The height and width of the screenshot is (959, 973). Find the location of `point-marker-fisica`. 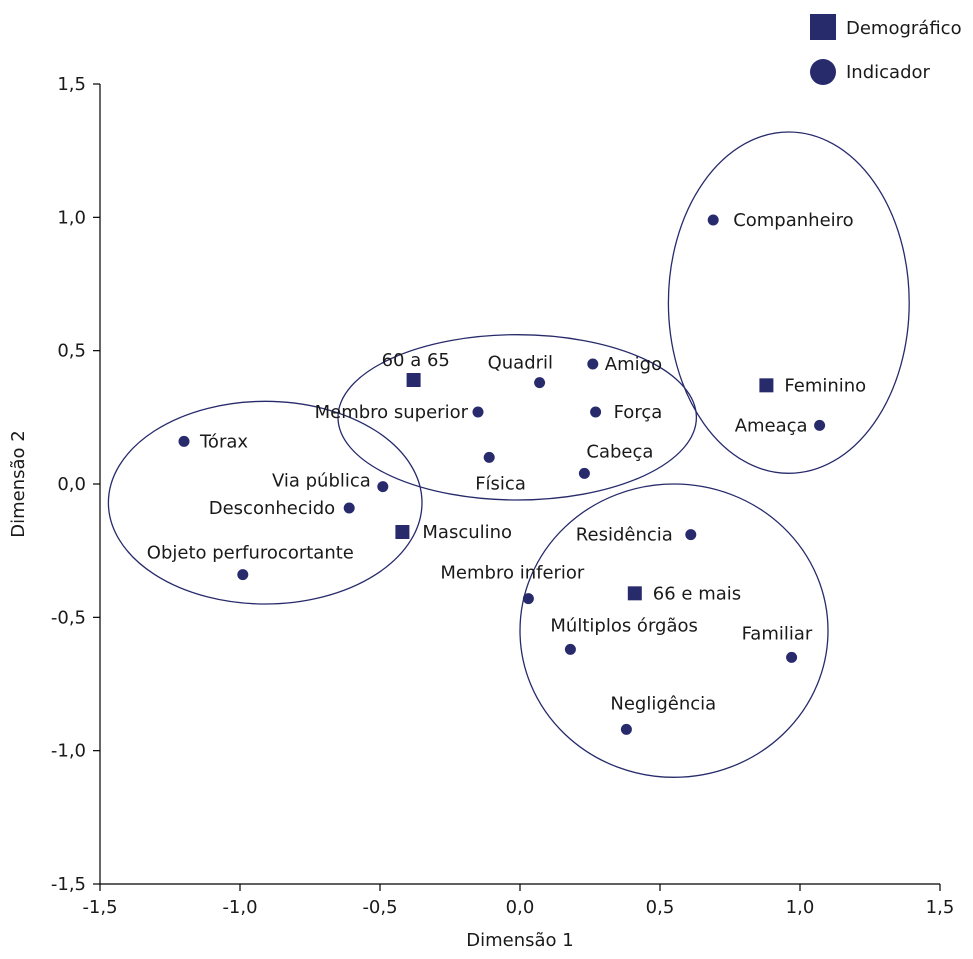

point-marker-fisica is located at coordinates (489, 457).